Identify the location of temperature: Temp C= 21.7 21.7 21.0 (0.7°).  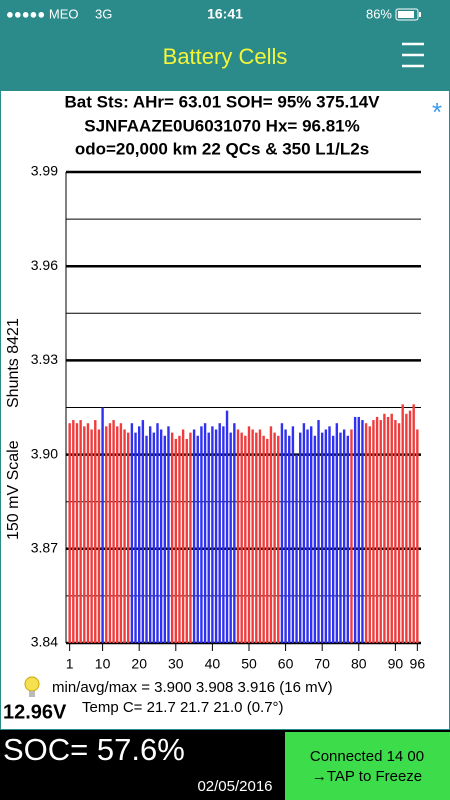
(183, 707).